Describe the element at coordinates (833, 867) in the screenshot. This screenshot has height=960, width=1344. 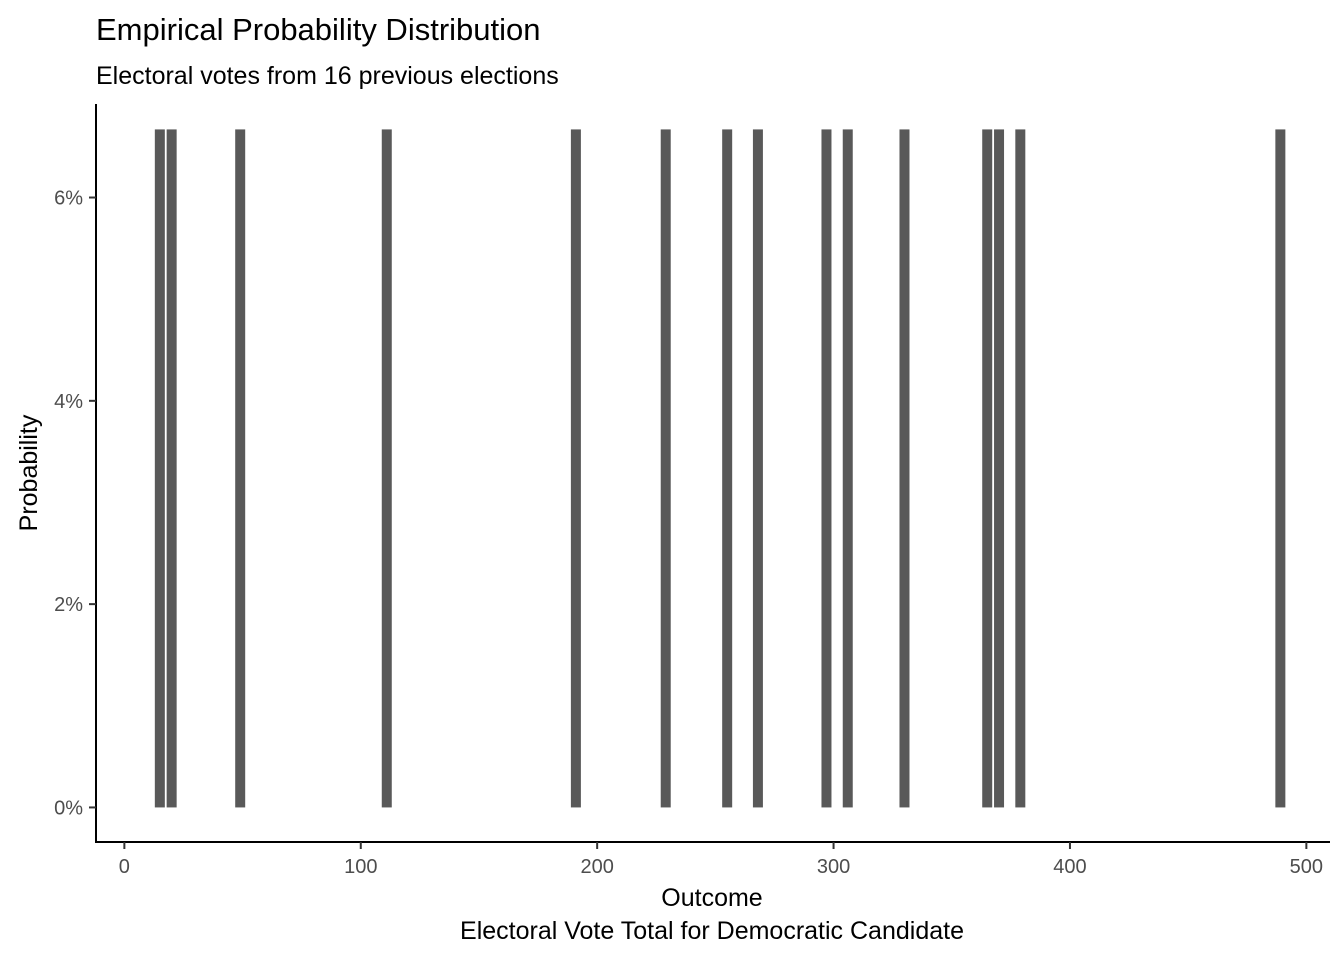
I see `x-tick-label: 300` at that location.